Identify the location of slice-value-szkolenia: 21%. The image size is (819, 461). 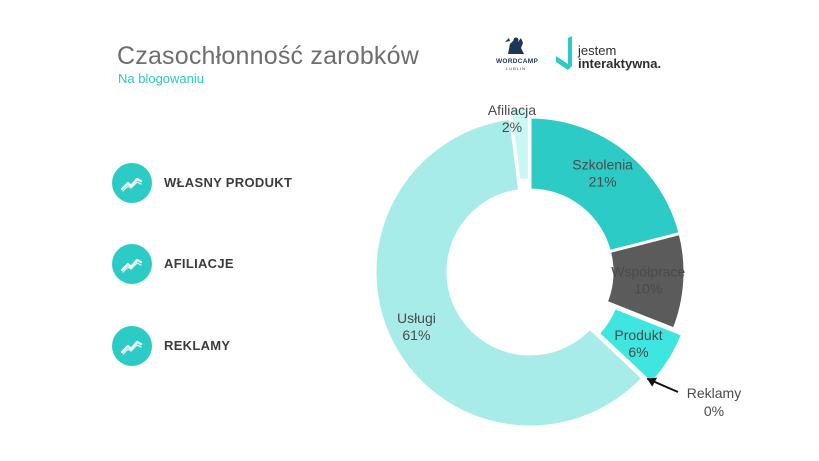
(603, 181).